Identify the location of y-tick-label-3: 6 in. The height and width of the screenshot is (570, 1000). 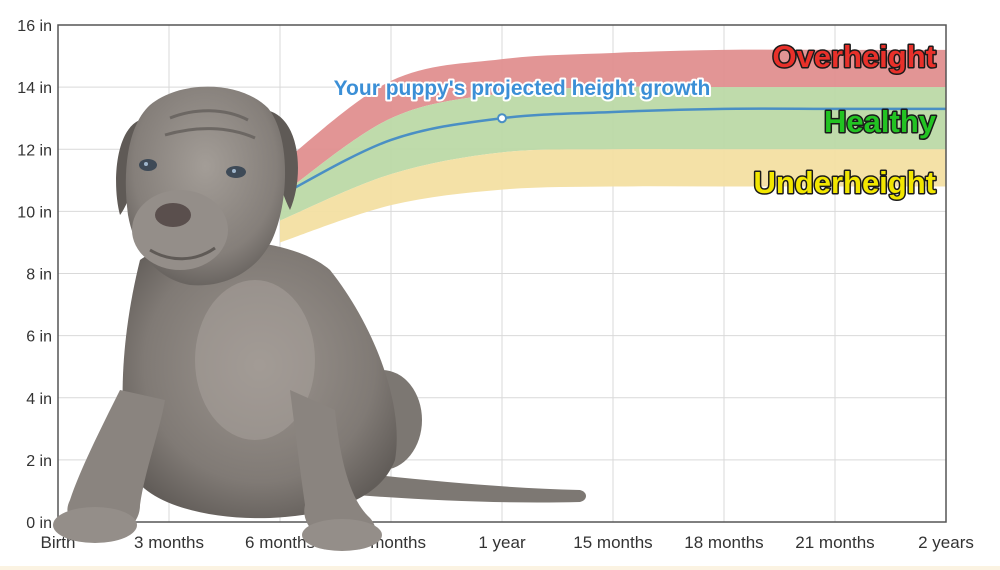
(39, 337).